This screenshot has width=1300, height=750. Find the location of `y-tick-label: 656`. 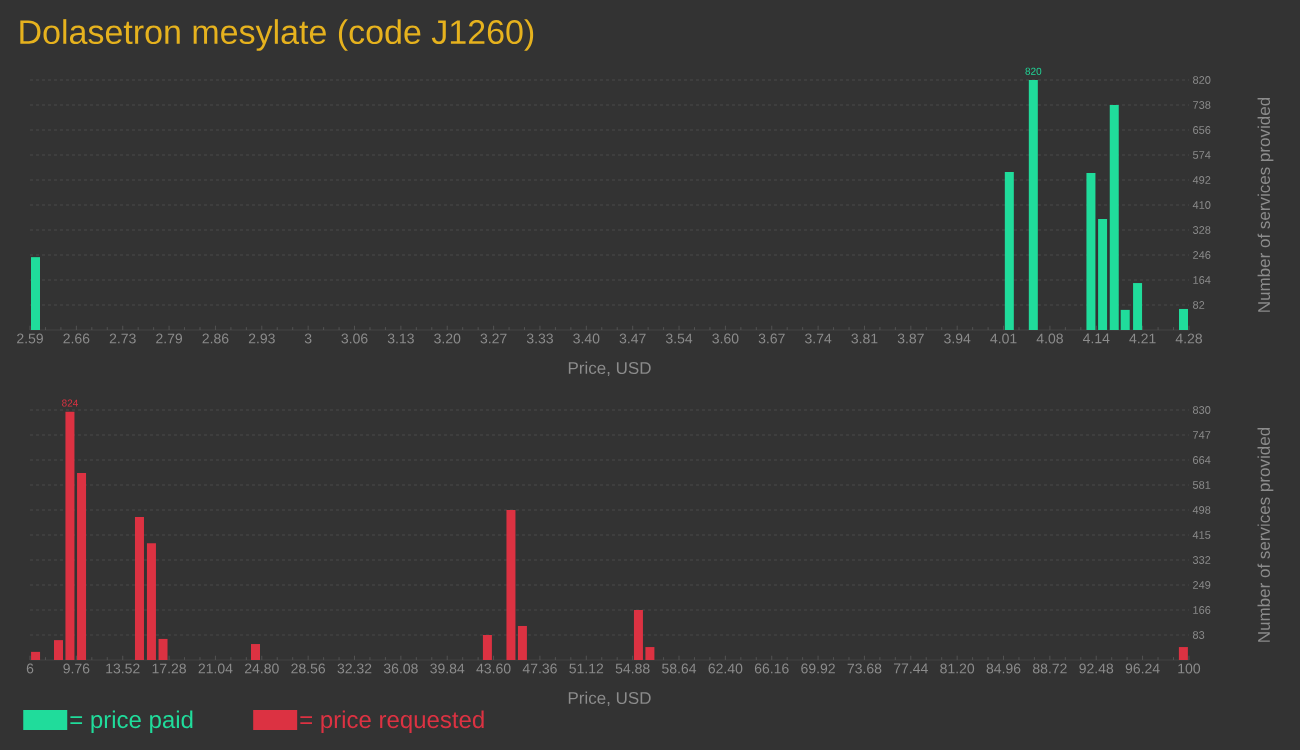

y-tick-label: 656 is located at coordinates (1202, 130).